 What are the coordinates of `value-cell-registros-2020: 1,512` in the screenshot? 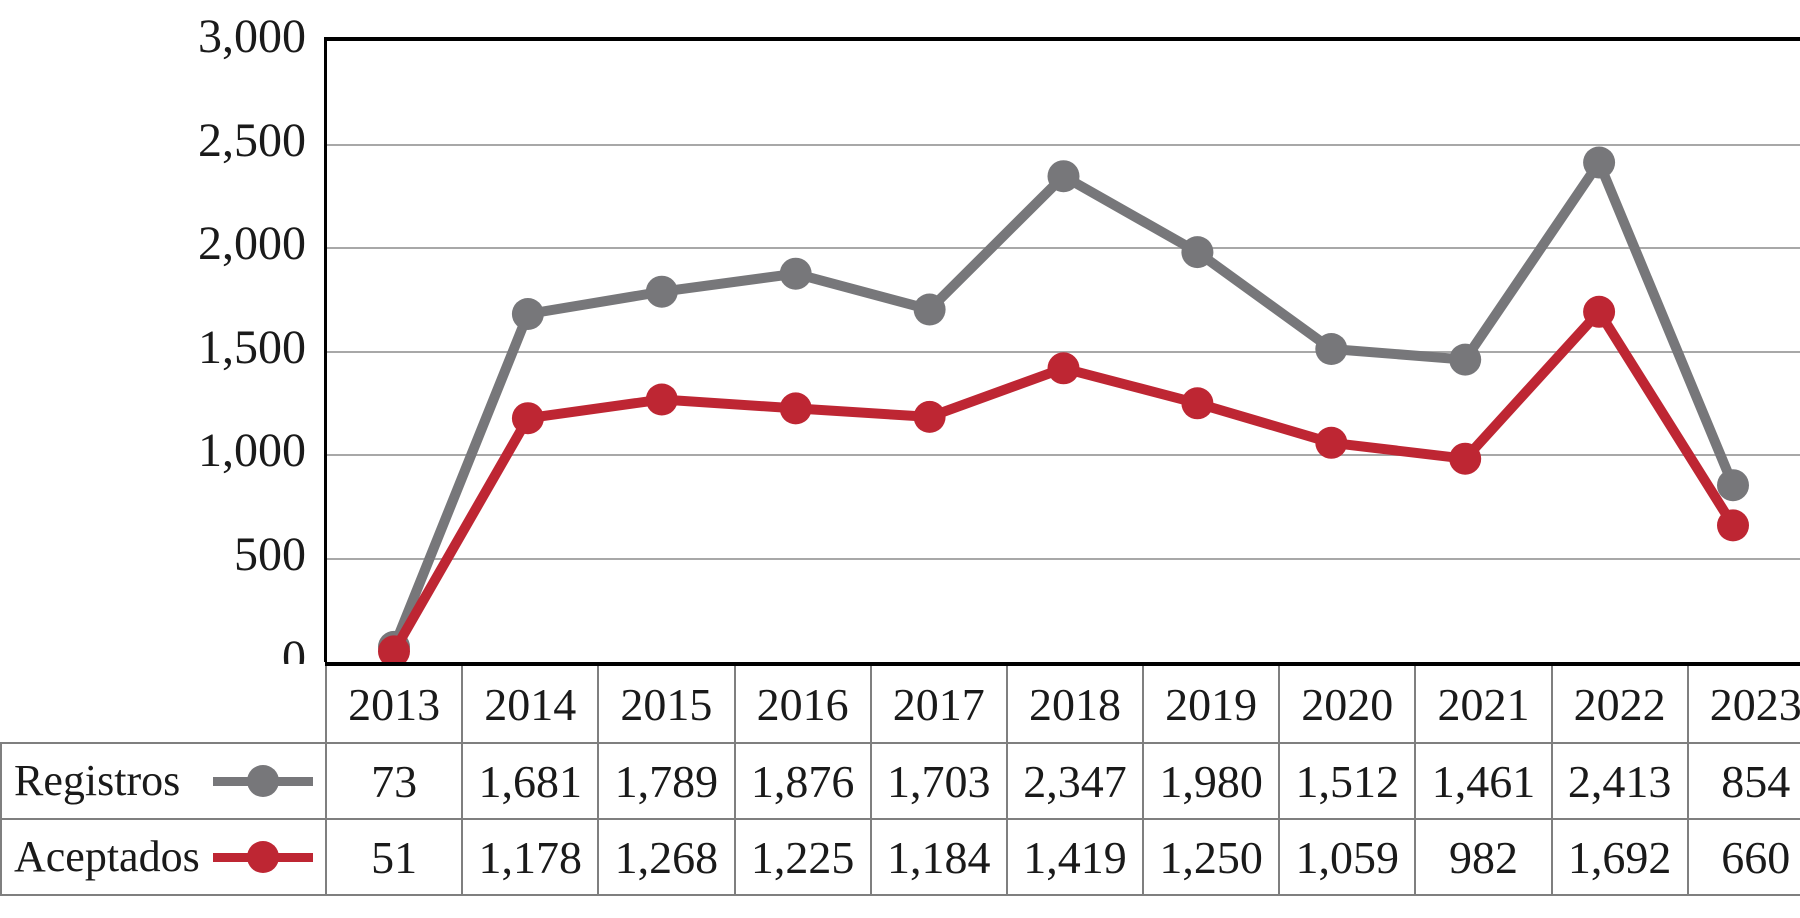 It's located at (1347, 781).